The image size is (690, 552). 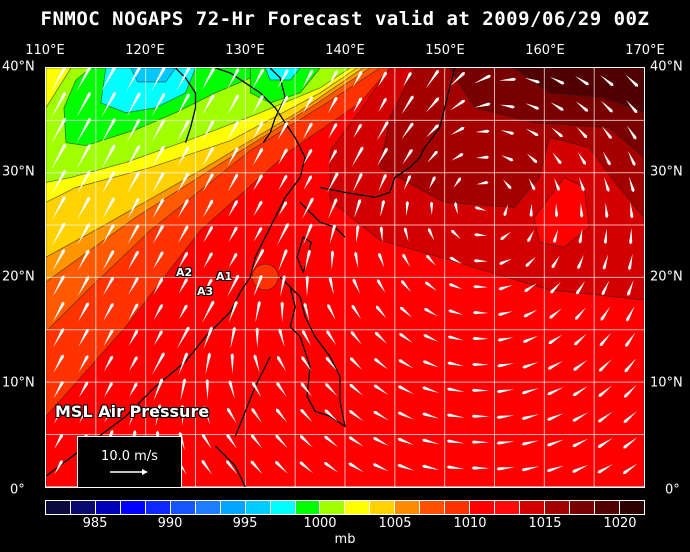 What do you see at coordinates (95, 523) in the screenshot?
I see `colorbar-tick: 985` at bounding box center [95, 523].